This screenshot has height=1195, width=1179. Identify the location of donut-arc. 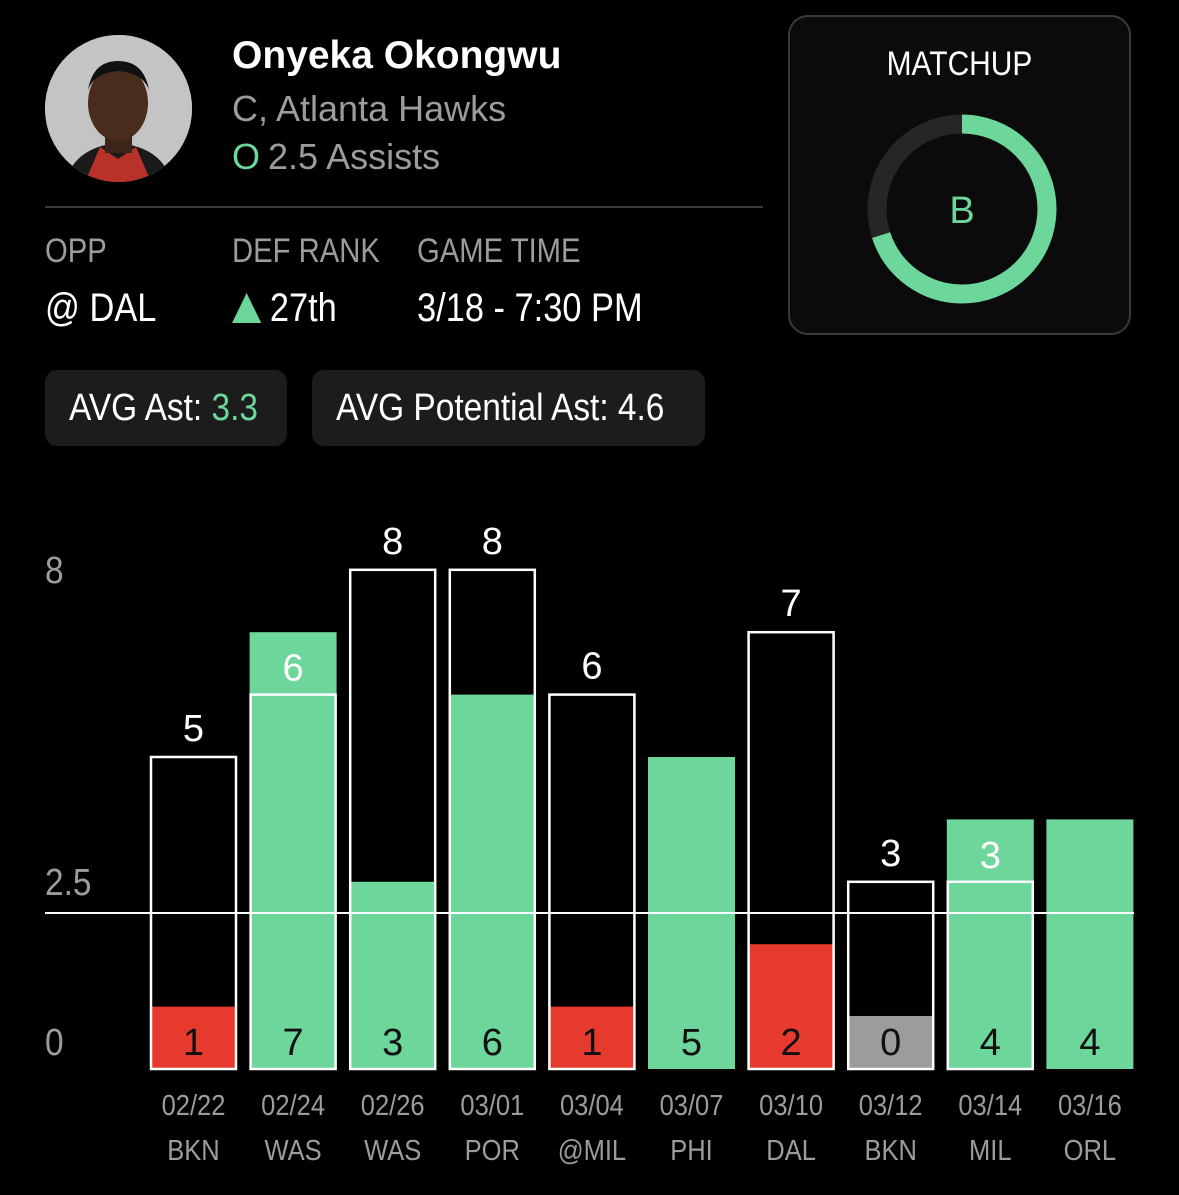
(962, 209).